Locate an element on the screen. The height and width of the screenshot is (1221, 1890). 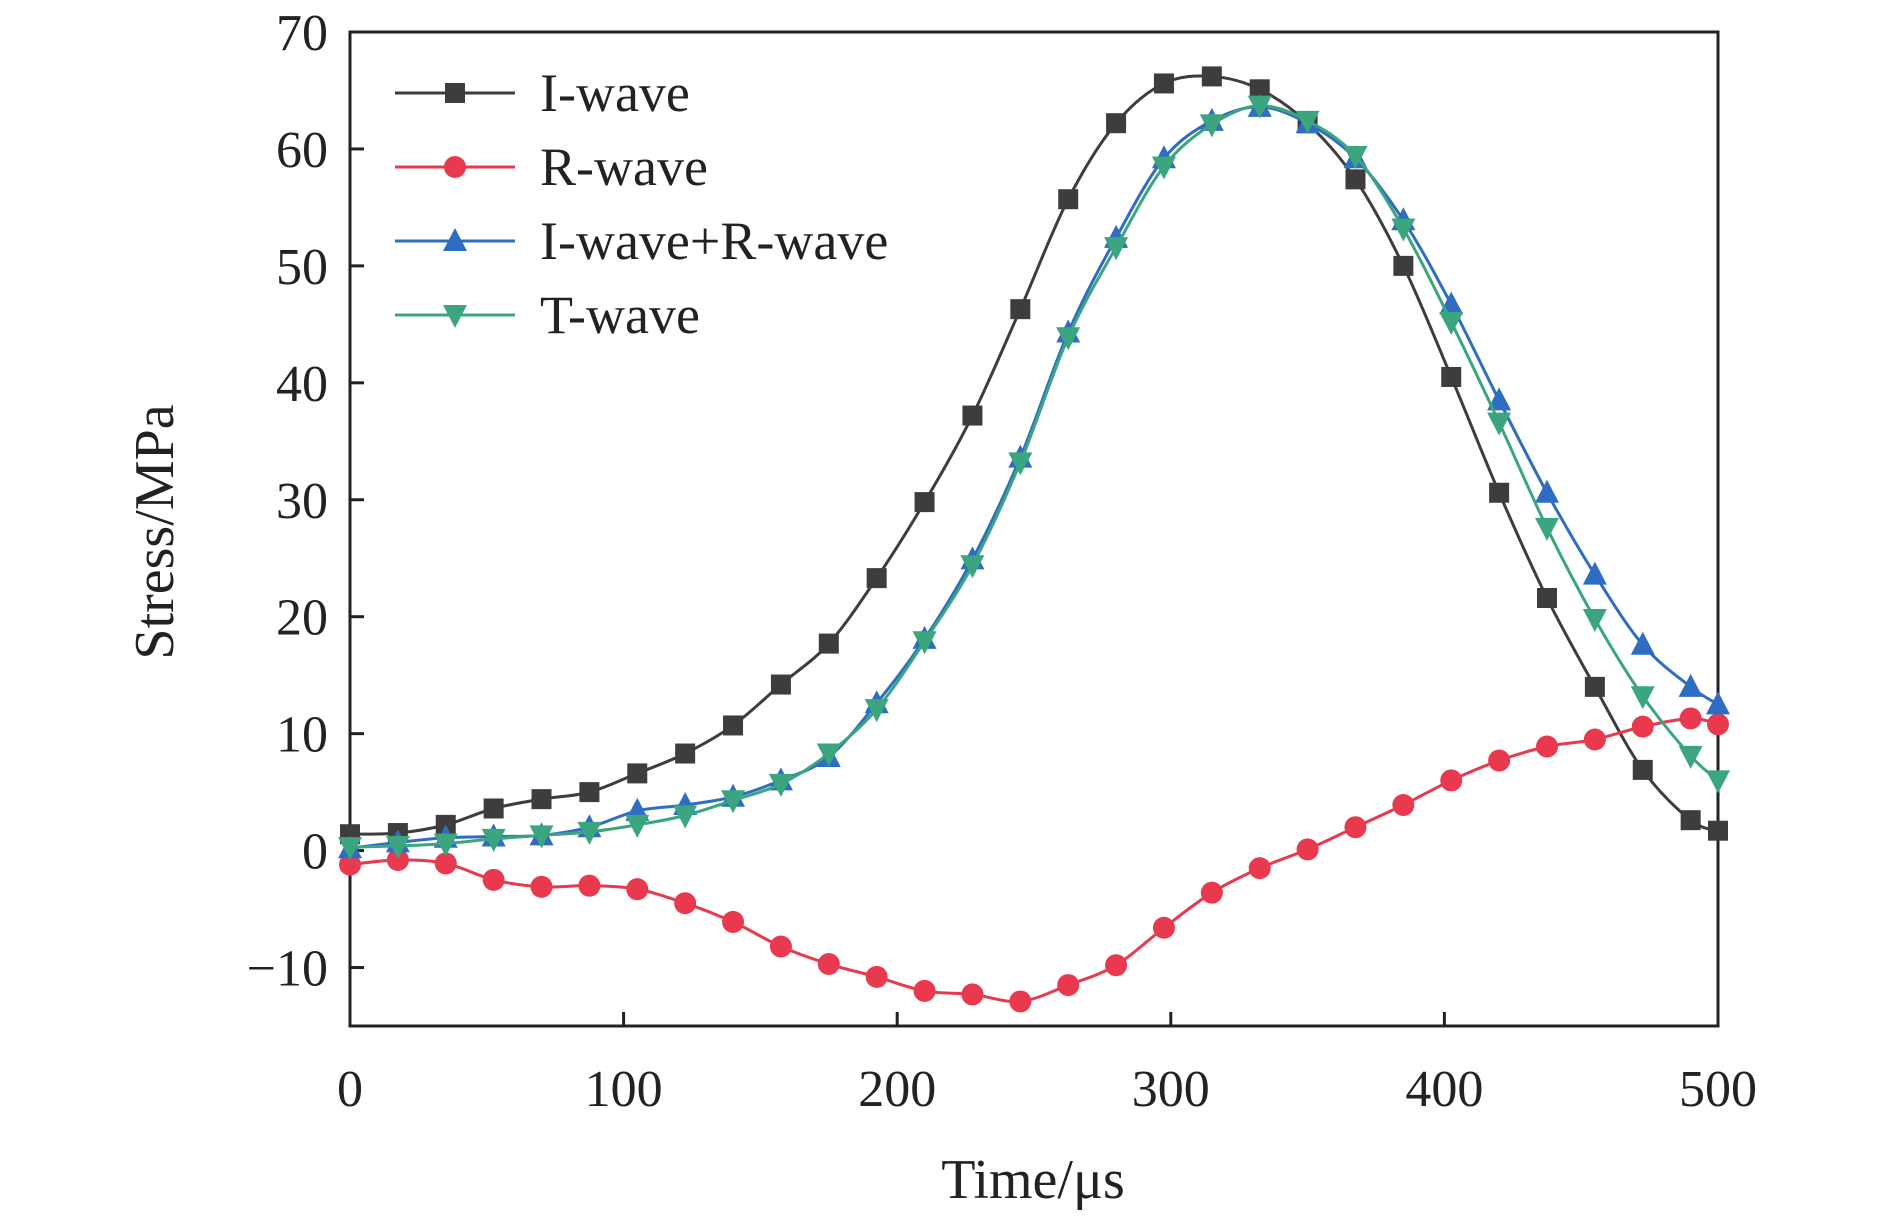
legend-item-r-wave: R-wave is located at coordinates (551, 167).